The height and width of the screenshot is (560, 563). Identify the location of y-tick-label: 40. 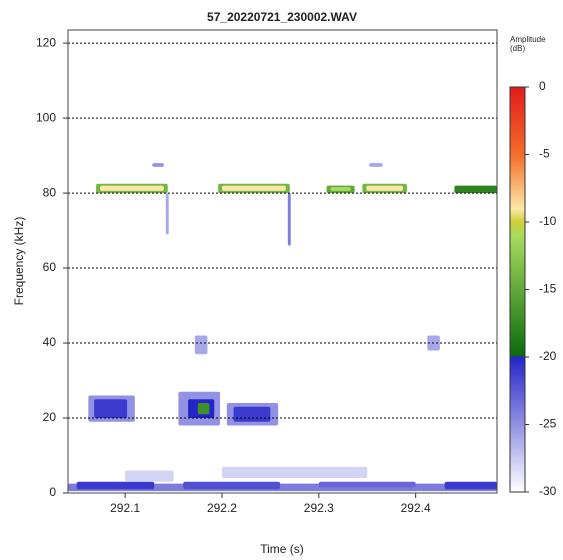
(50, 342).